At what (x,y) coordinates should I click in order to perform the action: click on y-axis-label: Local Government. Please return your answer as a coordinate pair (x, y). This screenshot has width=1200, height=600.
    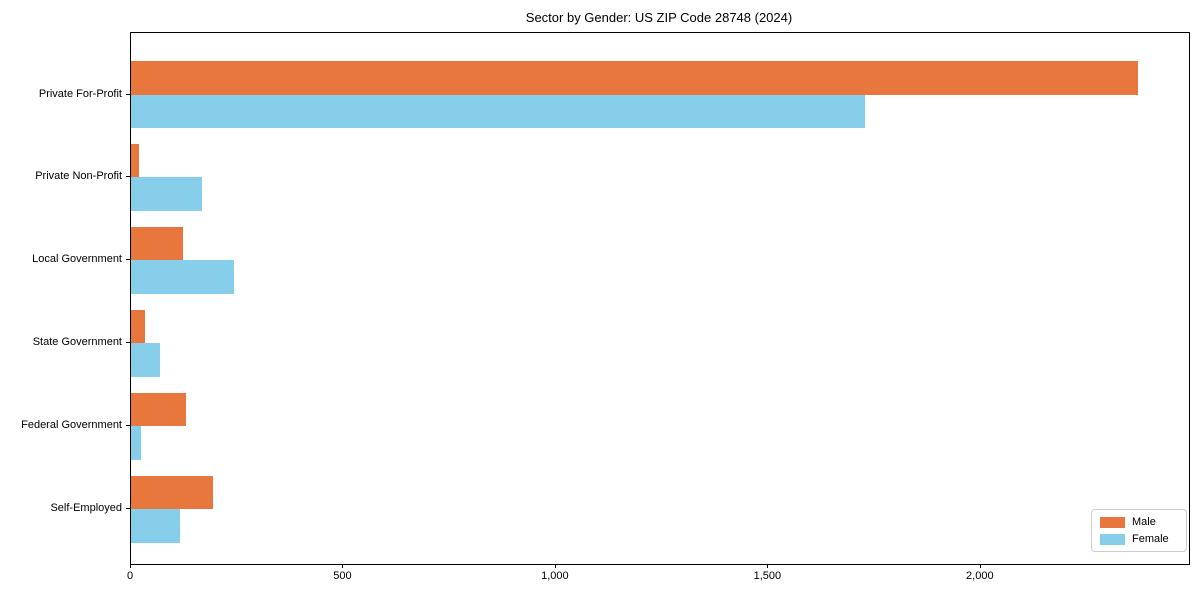
    Looking at the image, I should click on (77, 259).